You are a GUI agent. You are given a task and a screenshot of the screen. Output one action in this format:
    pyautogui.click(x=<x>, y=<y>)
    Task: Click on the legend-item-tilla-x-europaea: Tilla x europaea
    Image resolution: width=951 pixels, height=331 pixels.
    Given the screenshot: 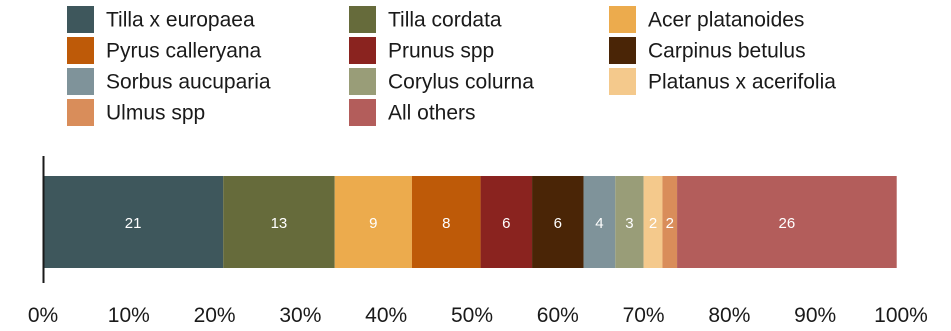 What is the action you would take?
    pyautogui.click(x=161, y=19)
    